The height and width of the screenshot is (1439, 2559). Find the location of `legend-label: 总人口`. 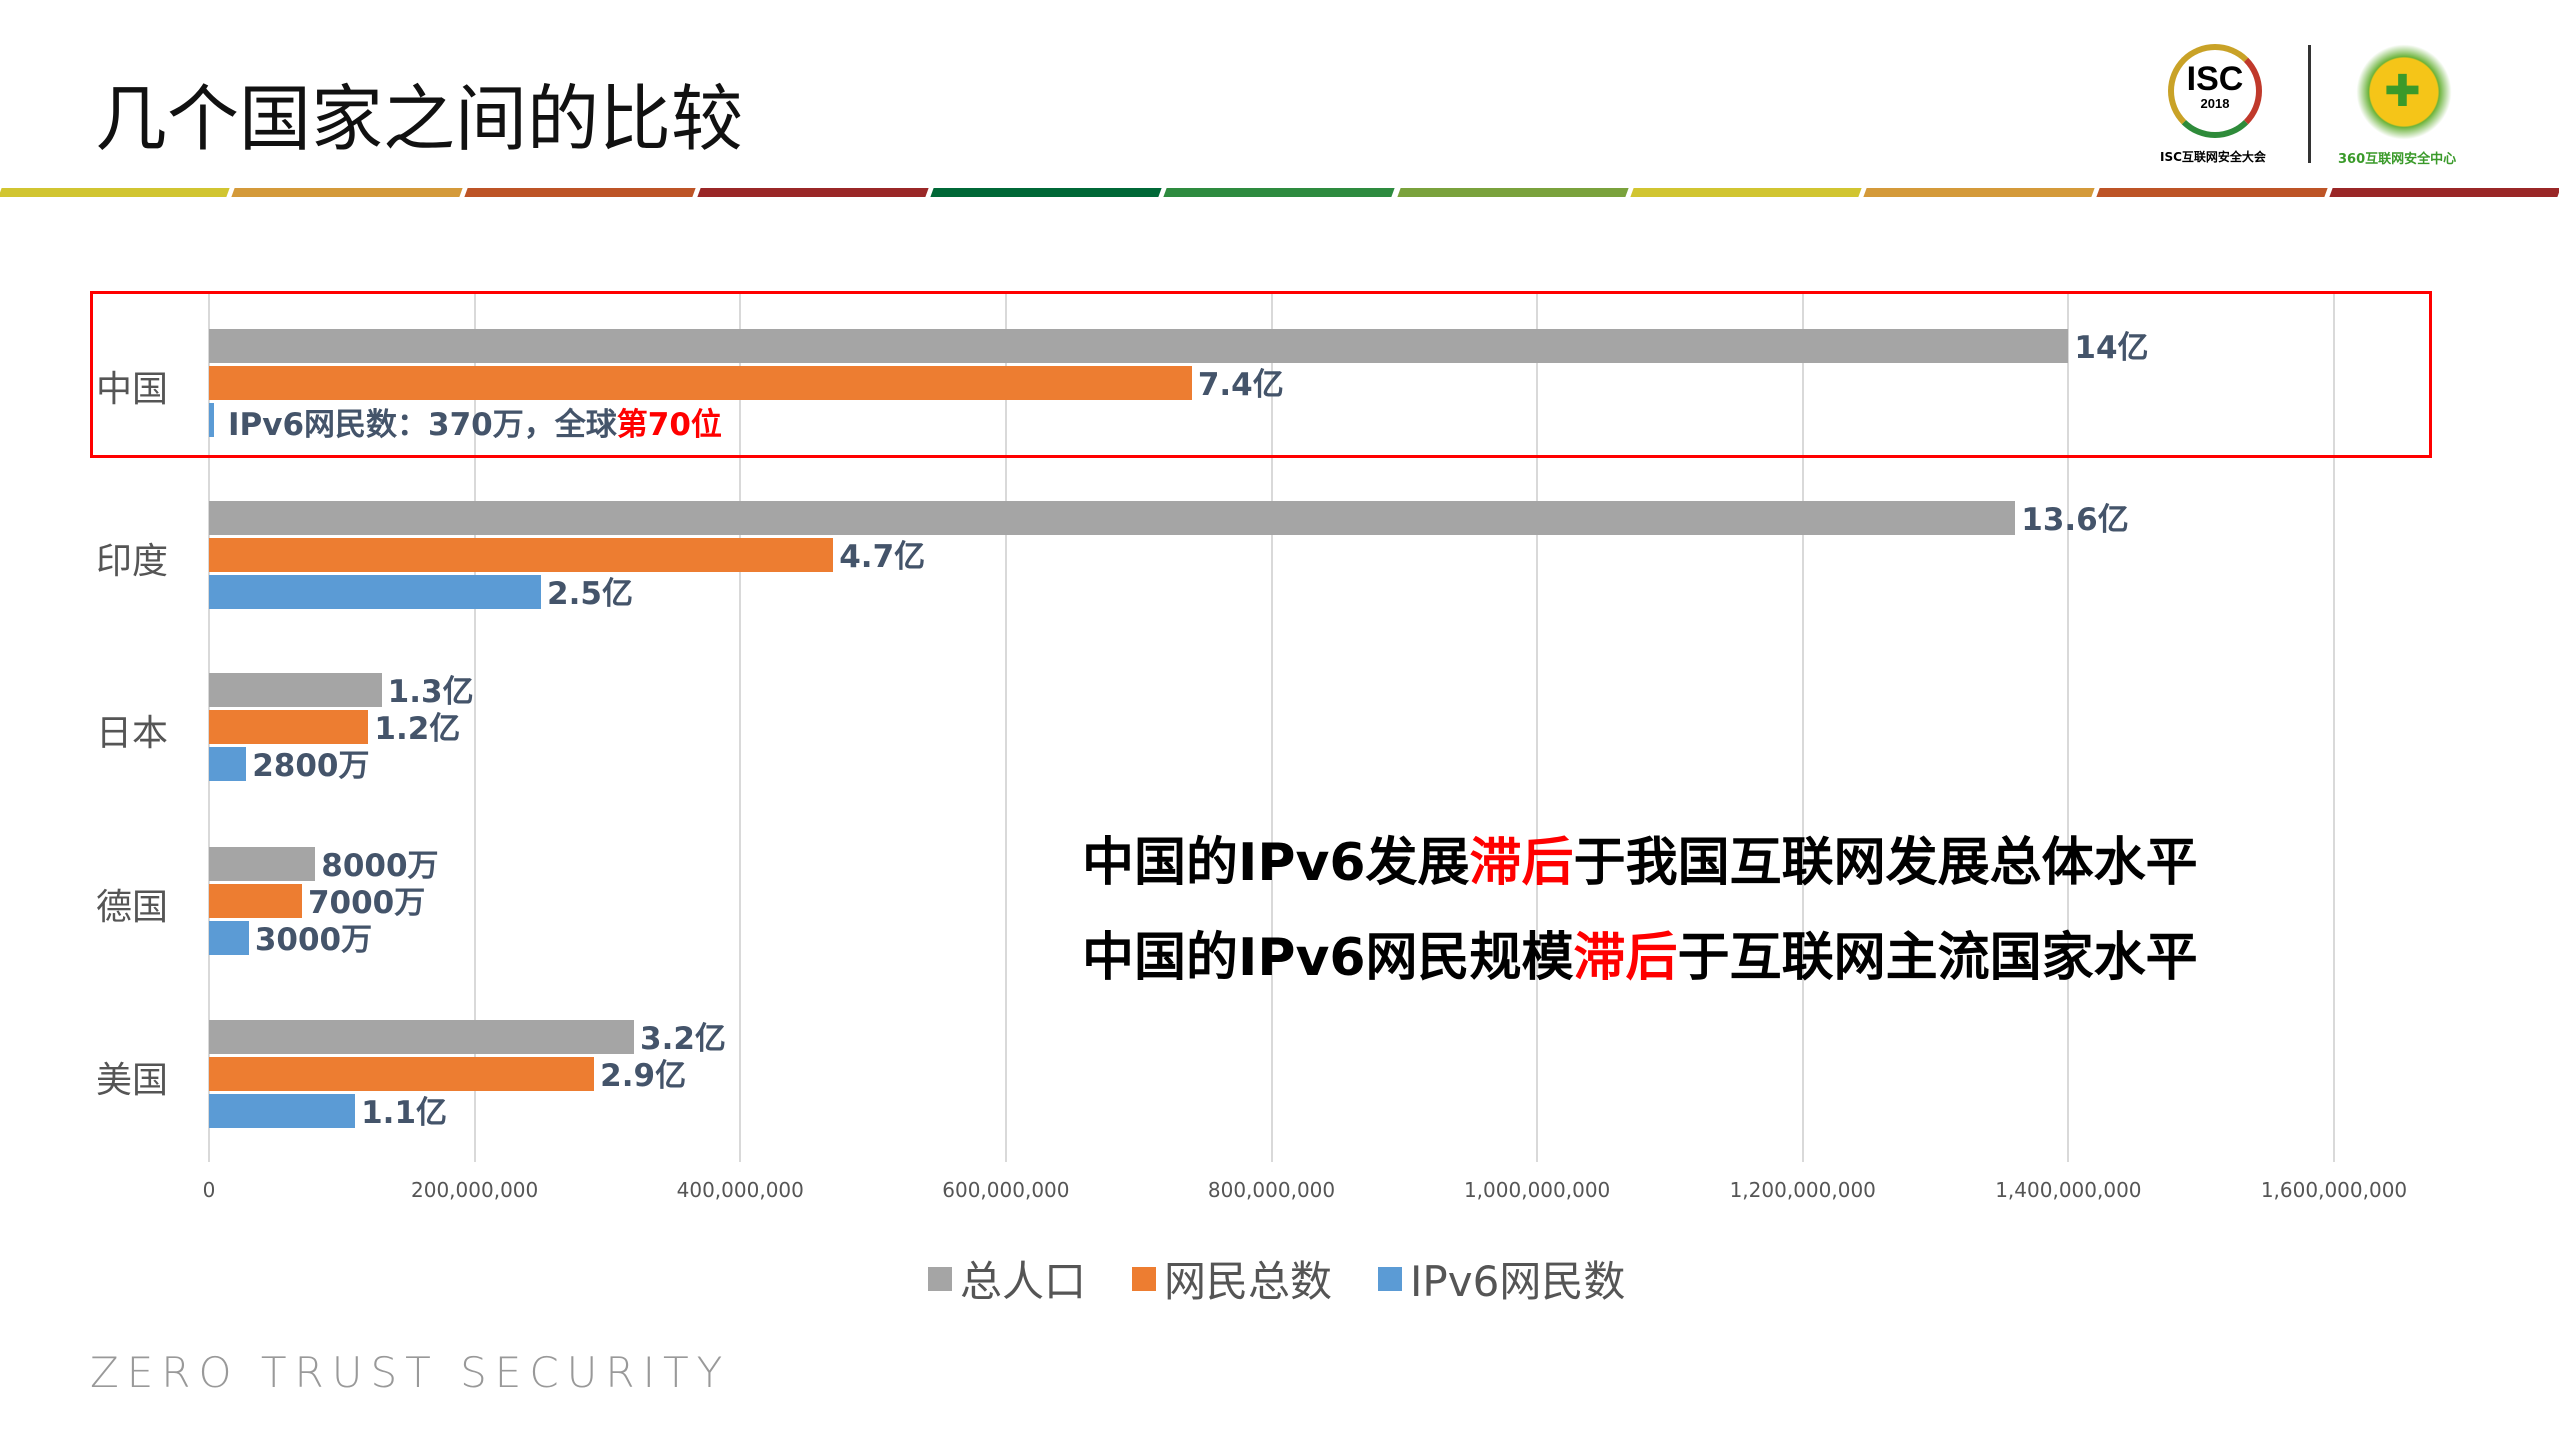

legend-label: 总人口 is located at coordinates (1023, 1281).